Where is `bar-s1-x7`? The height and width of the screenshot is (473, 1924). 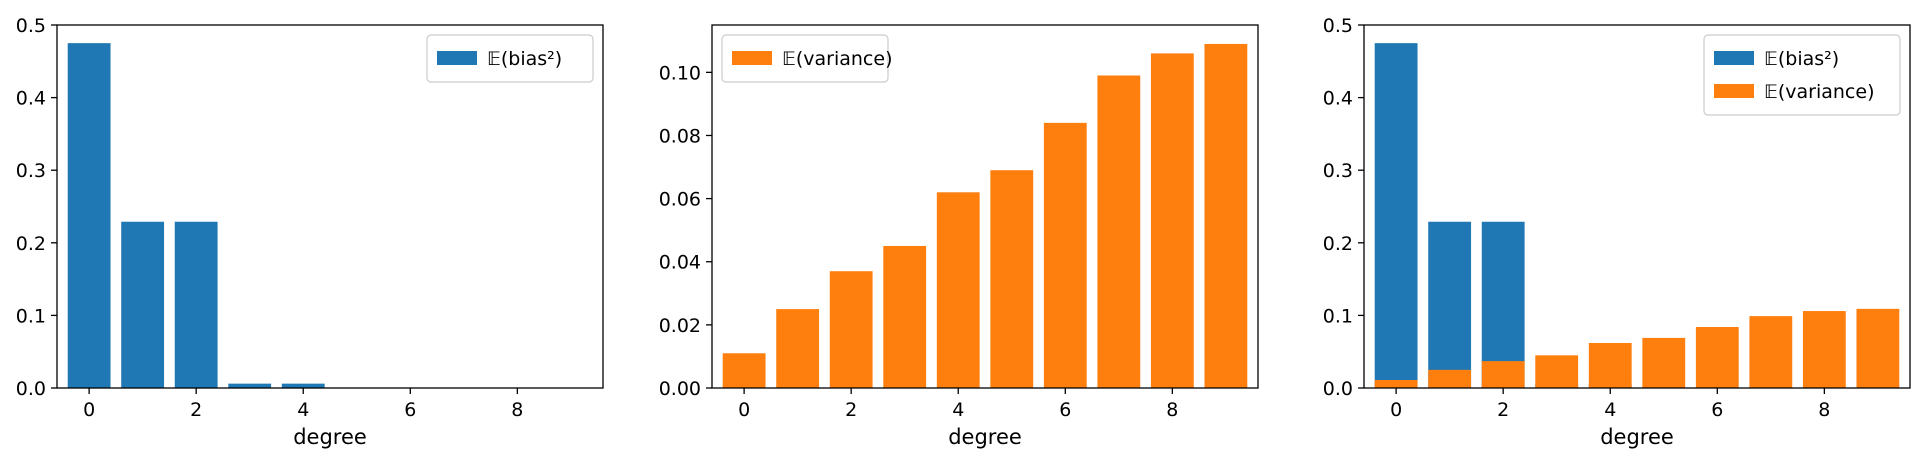 bar-s1-x7 is located at coordinates (1118, 232).